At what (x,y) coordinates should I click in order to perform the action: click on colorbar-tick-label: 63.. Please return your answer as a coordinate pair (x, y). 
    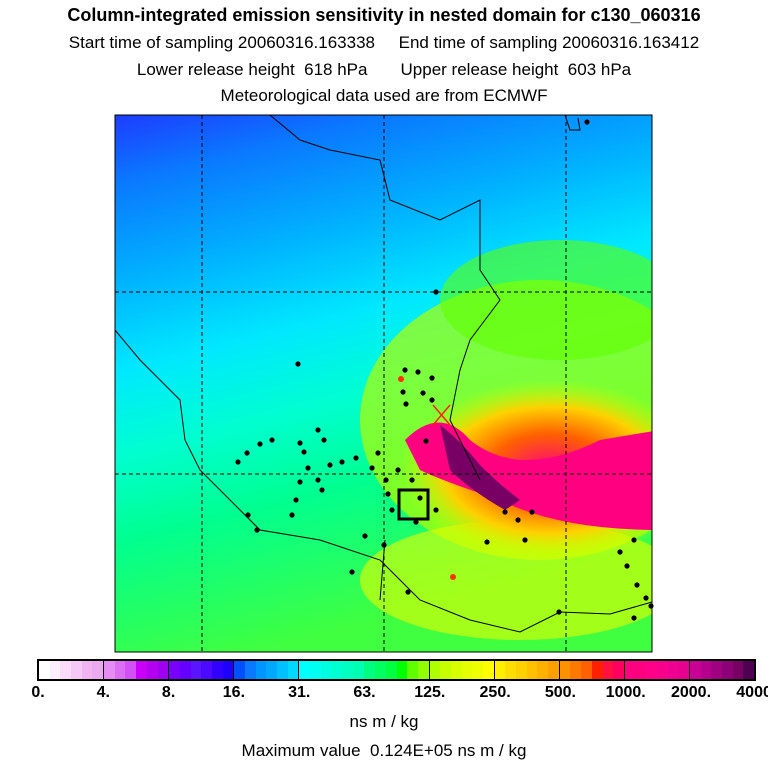
    Looking at the image, I should click on (364, 692).